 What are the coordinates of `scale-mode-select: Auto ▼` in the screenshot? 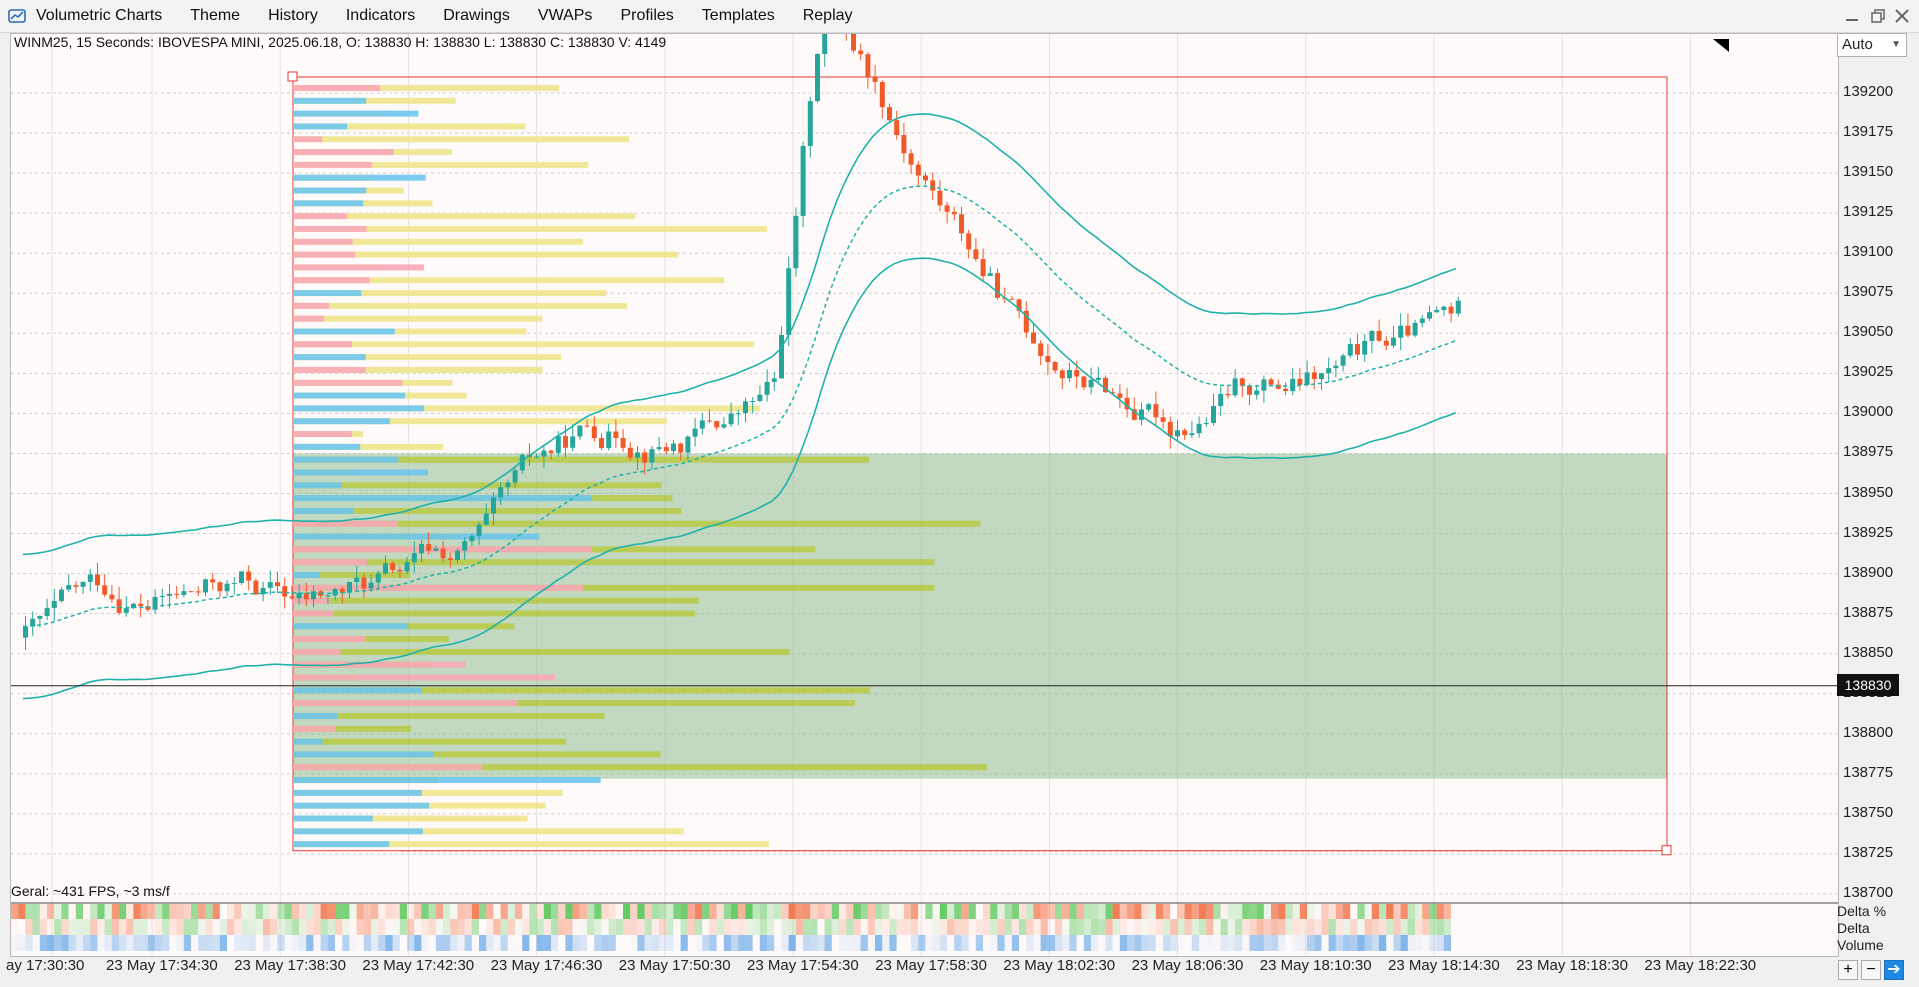 It's located at (1872, 45).